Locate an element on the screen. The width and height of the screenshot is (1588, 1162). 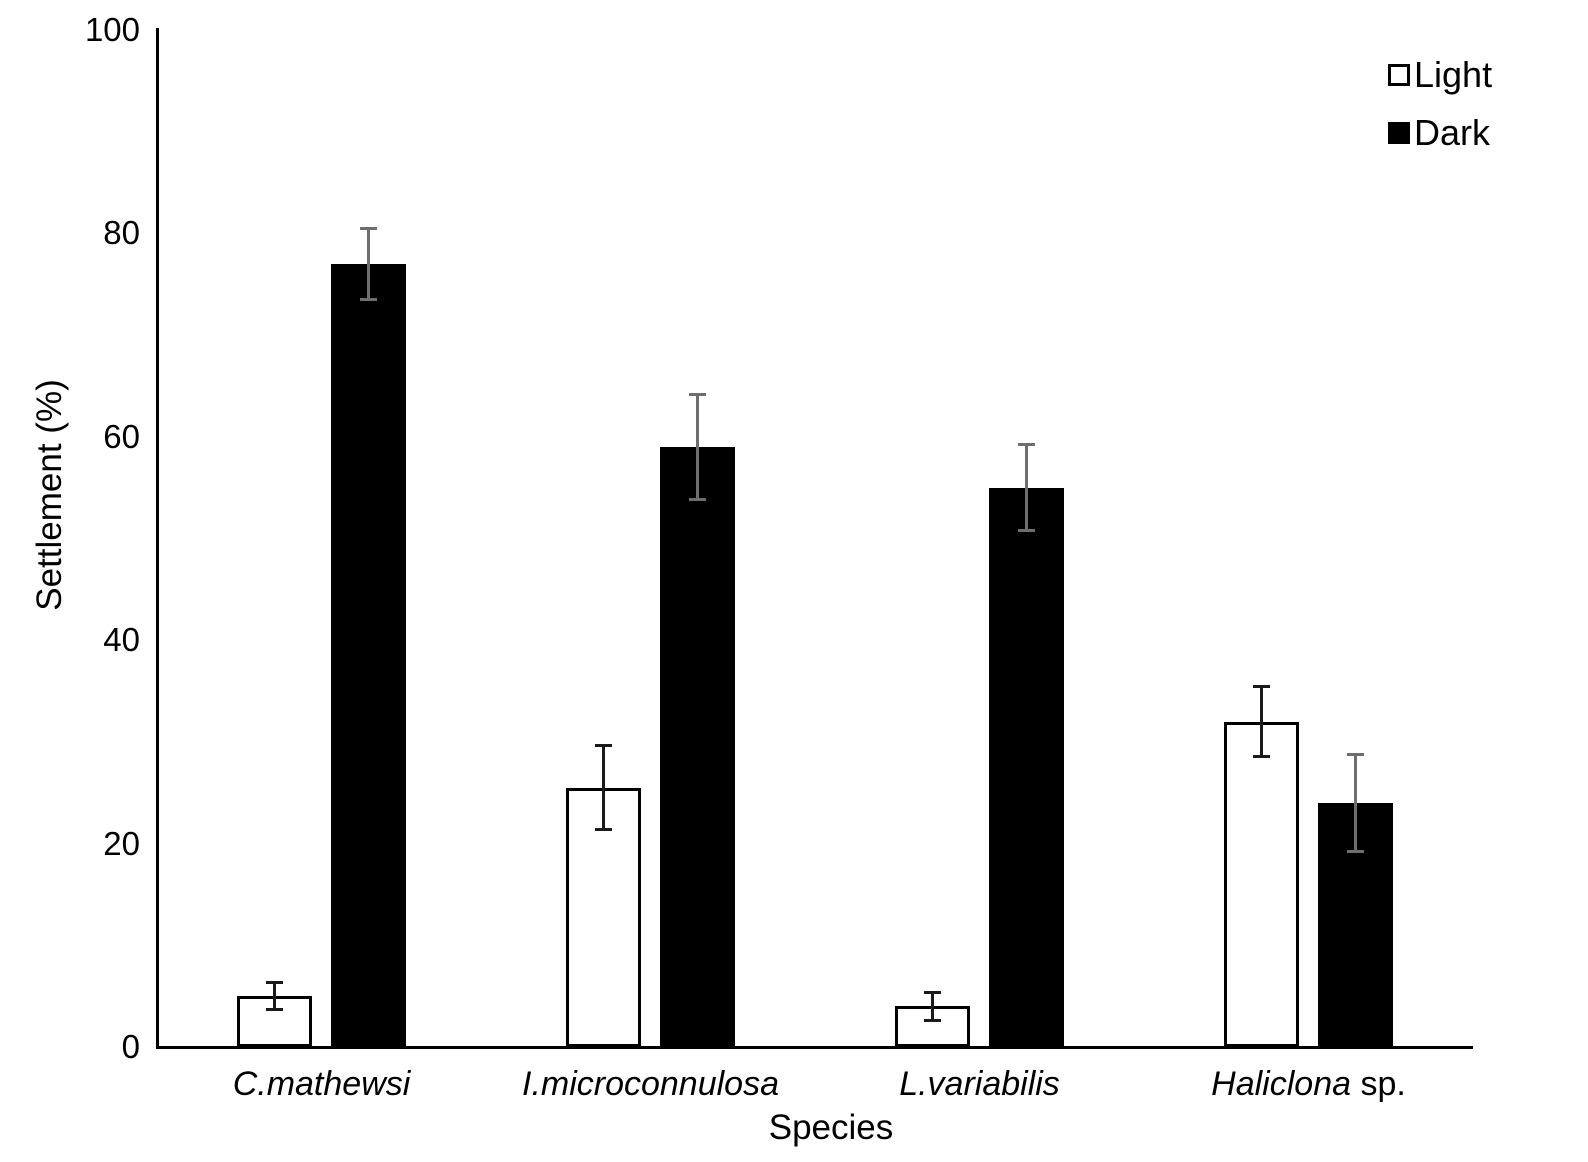
category-name: L.variabilis is located at coordinates (979, 1084).